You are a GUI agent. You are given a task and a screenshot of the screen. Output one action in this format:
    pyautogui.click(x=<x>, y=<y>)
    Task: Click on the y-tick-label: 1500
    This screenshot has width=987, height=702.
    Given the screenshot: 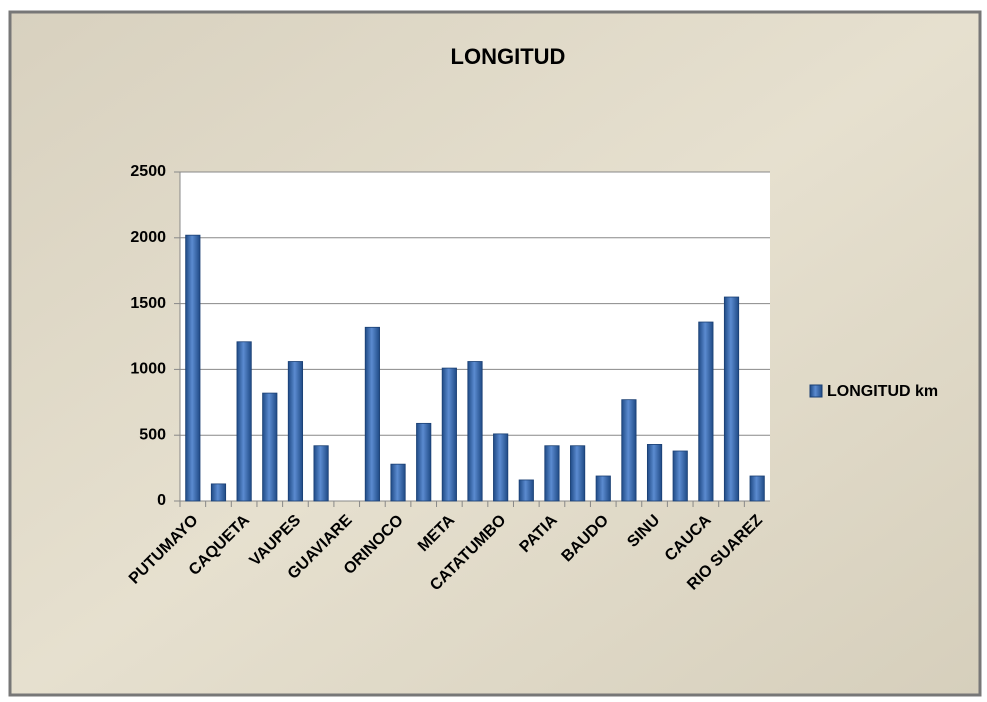 What is the action you would take?
    pyautogui.click(x=148, y=303)
    